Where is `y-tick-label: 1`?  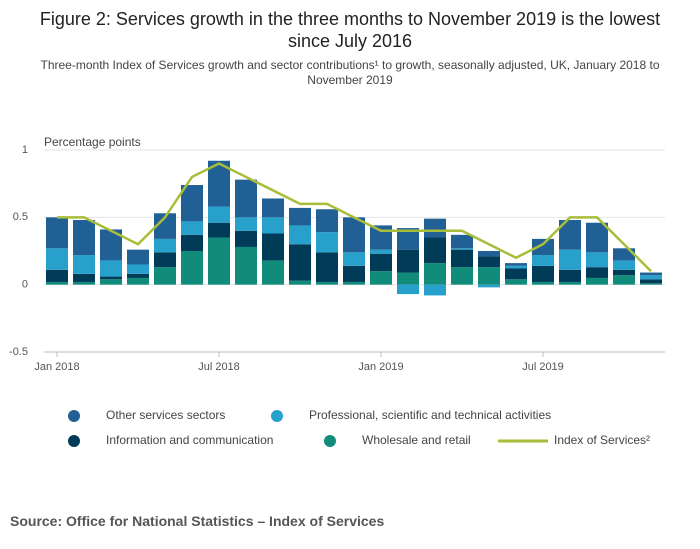 y-tick-label: 1 is located at coordinates (25, 150).